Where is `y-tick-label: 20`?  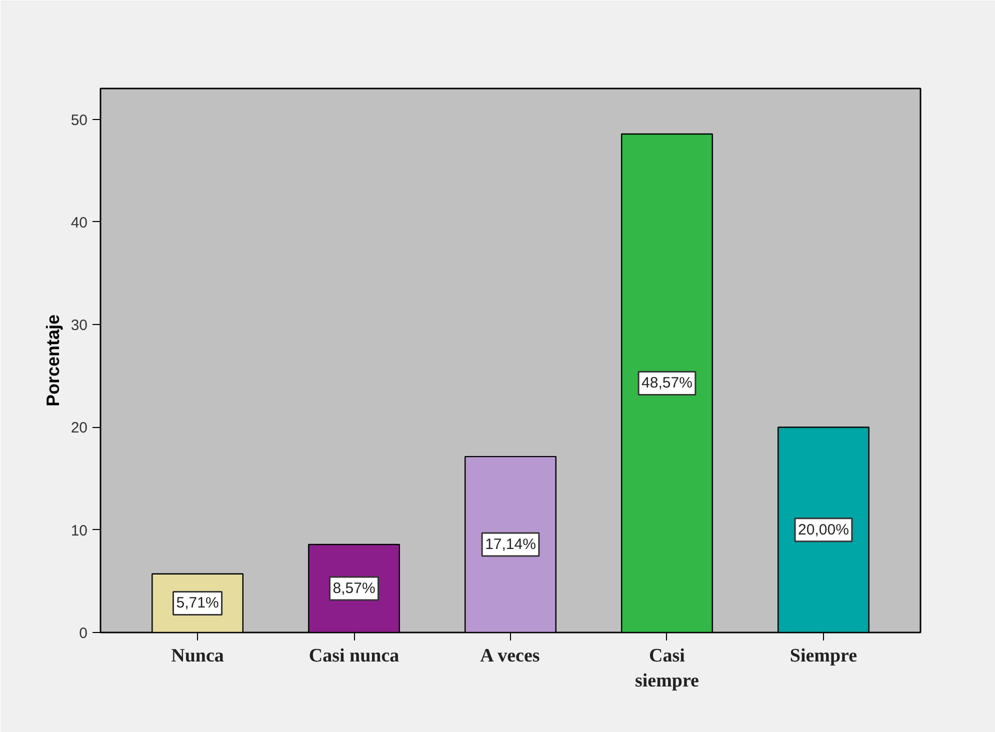 y-tick-label: 20 is located at coordinates (79, 428).